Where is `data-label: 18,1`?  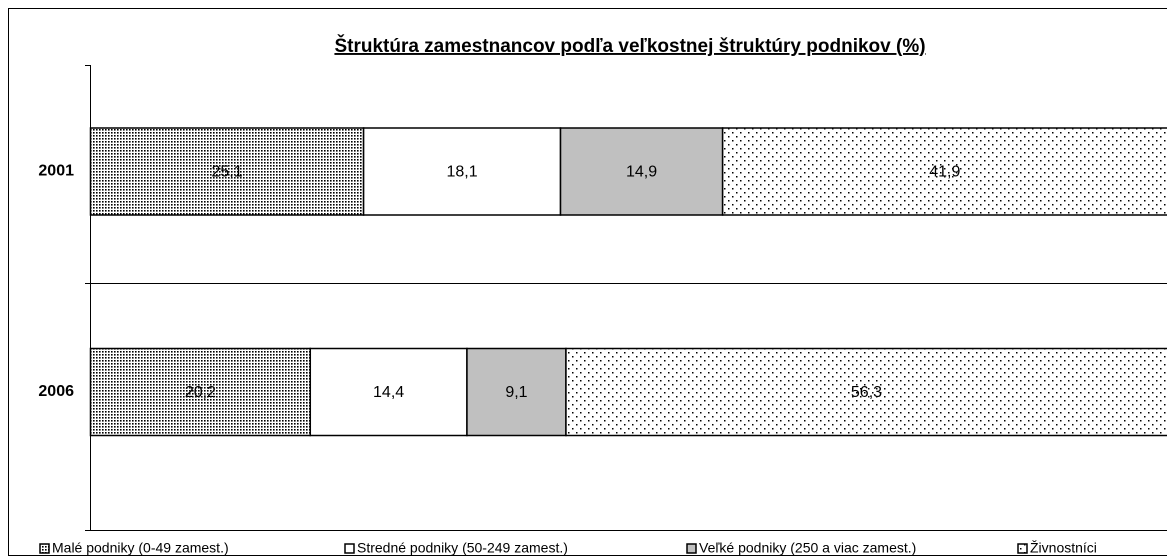
data-label: 18,1 is located at coordinates (461, 172).